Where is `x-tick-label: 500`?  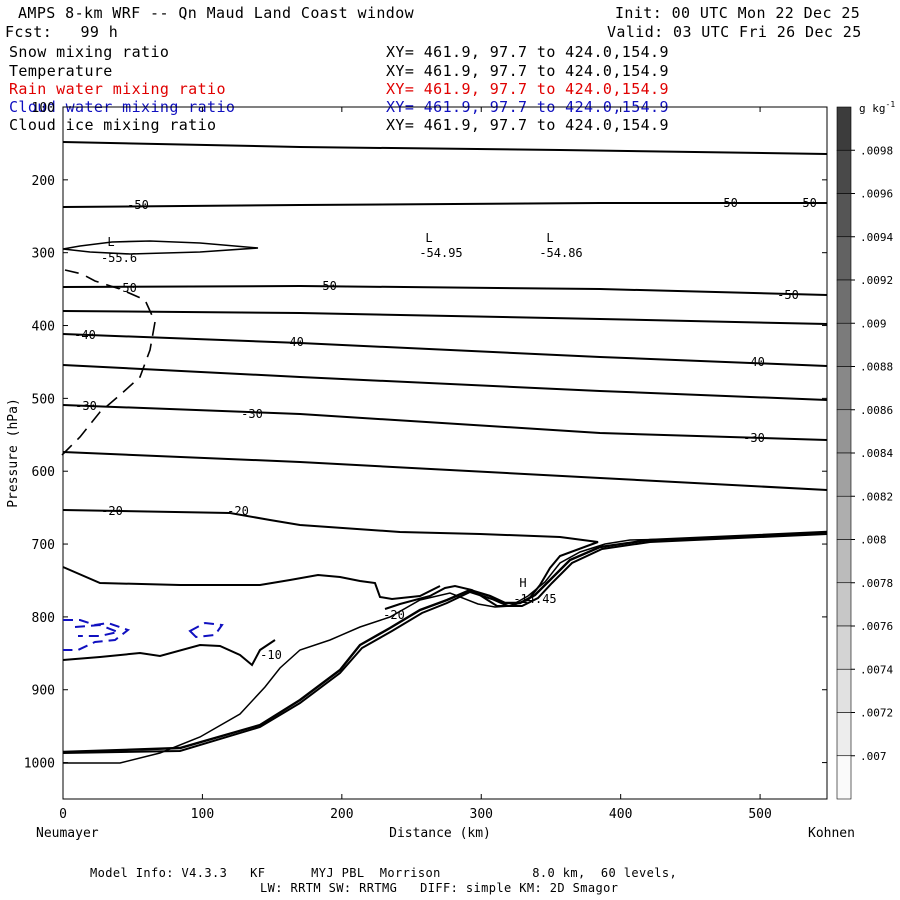
x-tick-label: 500 is located at coordinates (759, 814).